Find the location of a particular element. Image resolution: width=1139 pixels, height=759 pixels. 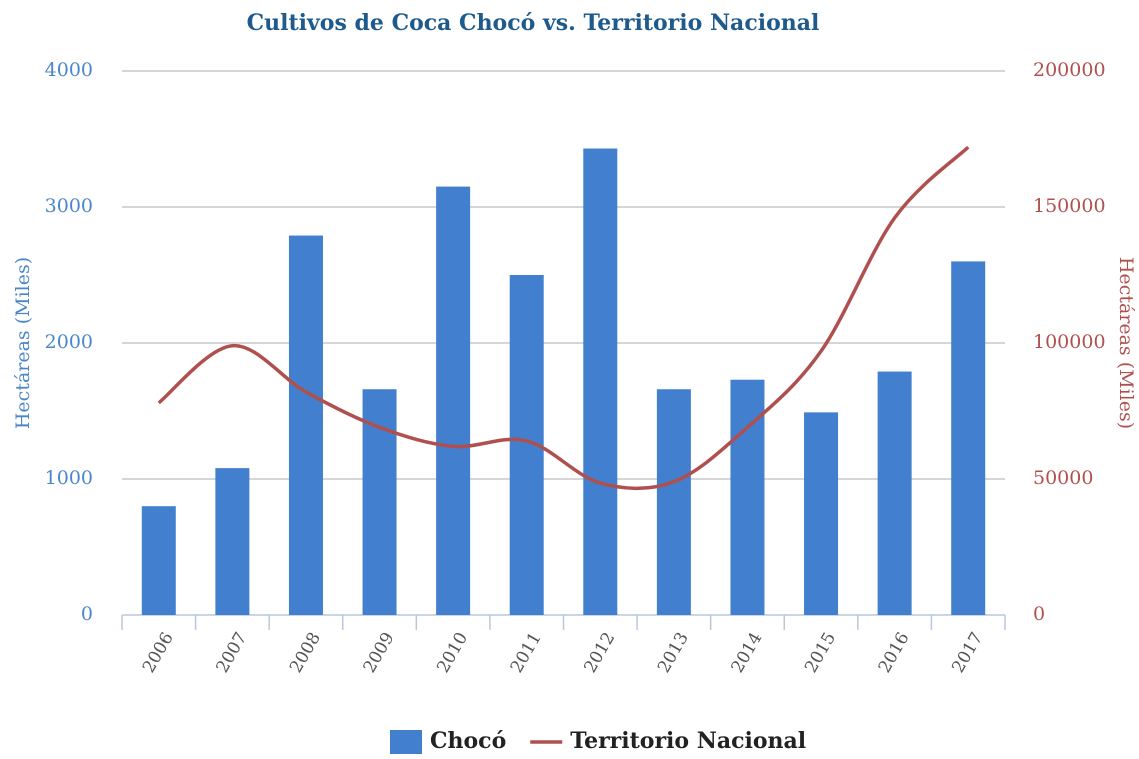

x-tick-label: 2010 is located at coordinates (452, 652).